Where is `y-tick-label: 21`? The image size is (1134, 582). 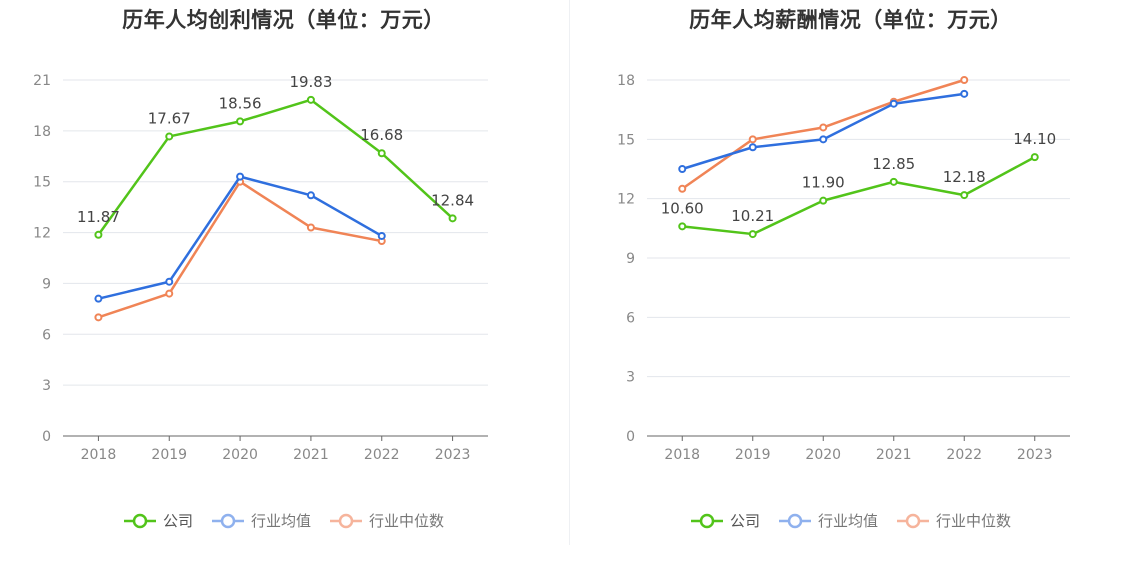 y-tick-label: 21 is located at coordinates (42, 81).